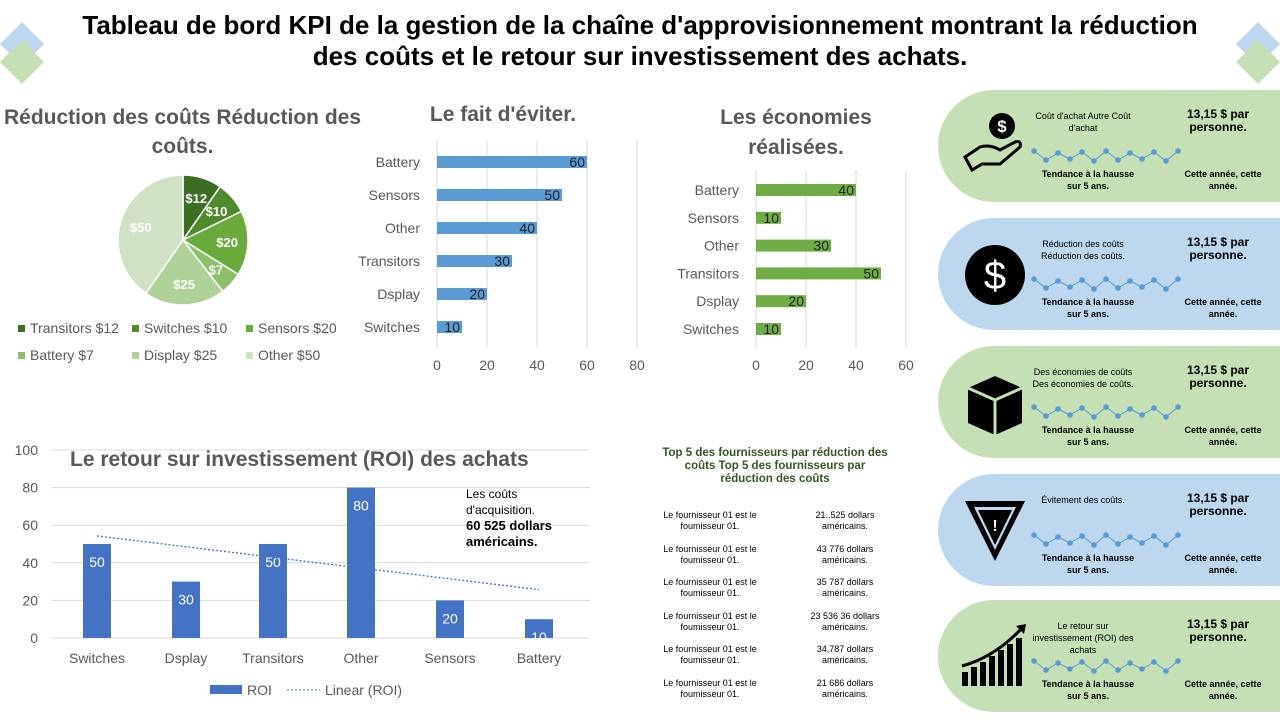  I want to click on growth-chart-icon, so click(993, 655).